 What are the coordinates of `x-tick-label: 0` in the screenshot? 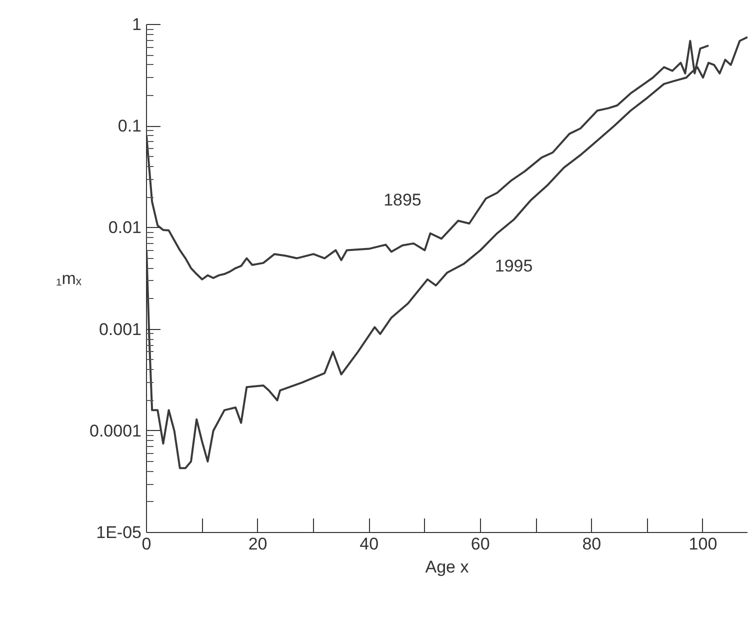 It's located at (147, 544).